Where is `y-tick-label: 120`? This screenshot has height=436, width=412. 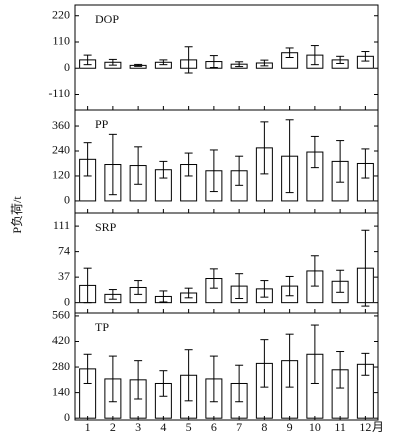 y-tick-label: 120 is located at coordinates (61, 175).